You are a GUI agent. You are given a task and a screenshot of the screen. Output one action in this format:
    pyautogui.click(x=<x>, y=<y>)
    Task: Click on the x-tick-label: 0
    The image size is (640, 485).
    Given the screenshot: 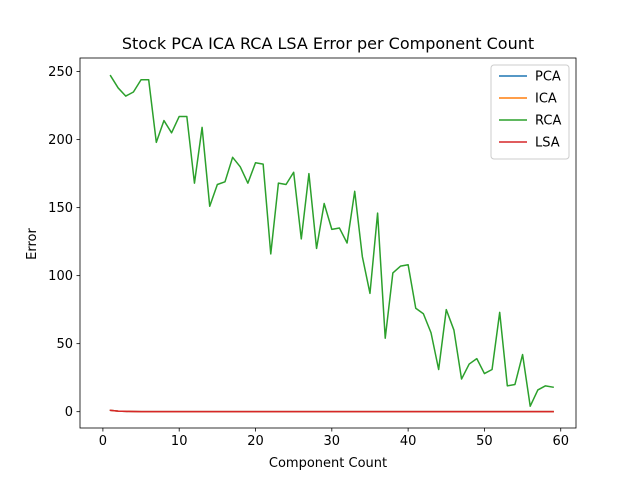 What is the action you would take?
    pyautogui.click(x=103, y=441)
    